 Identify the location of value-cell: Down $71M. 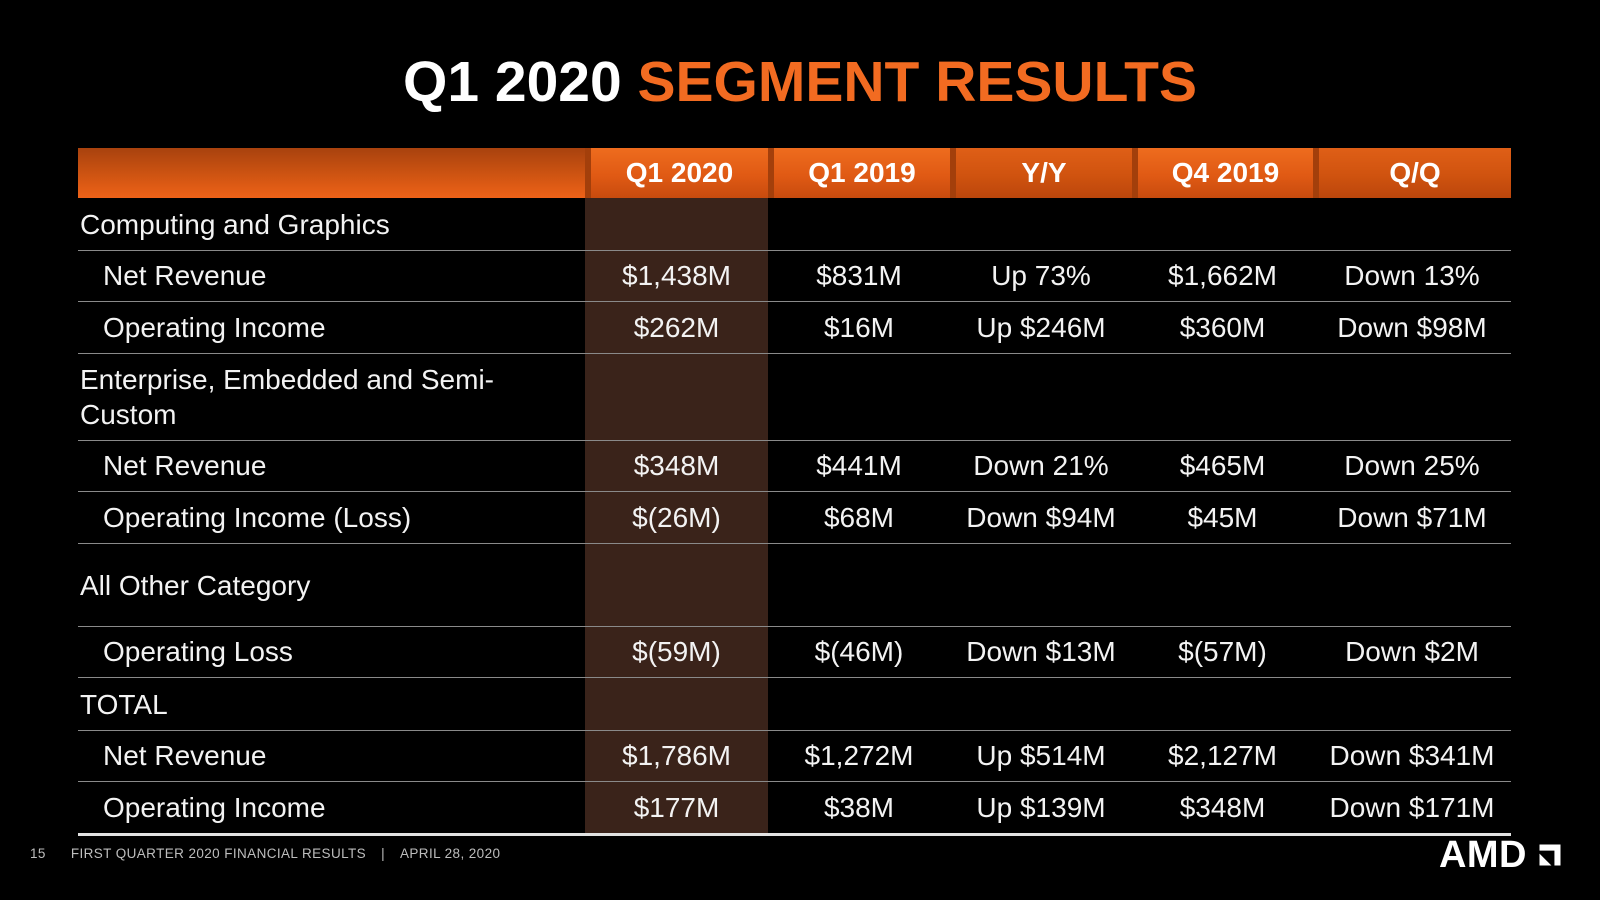
(1412, 517).